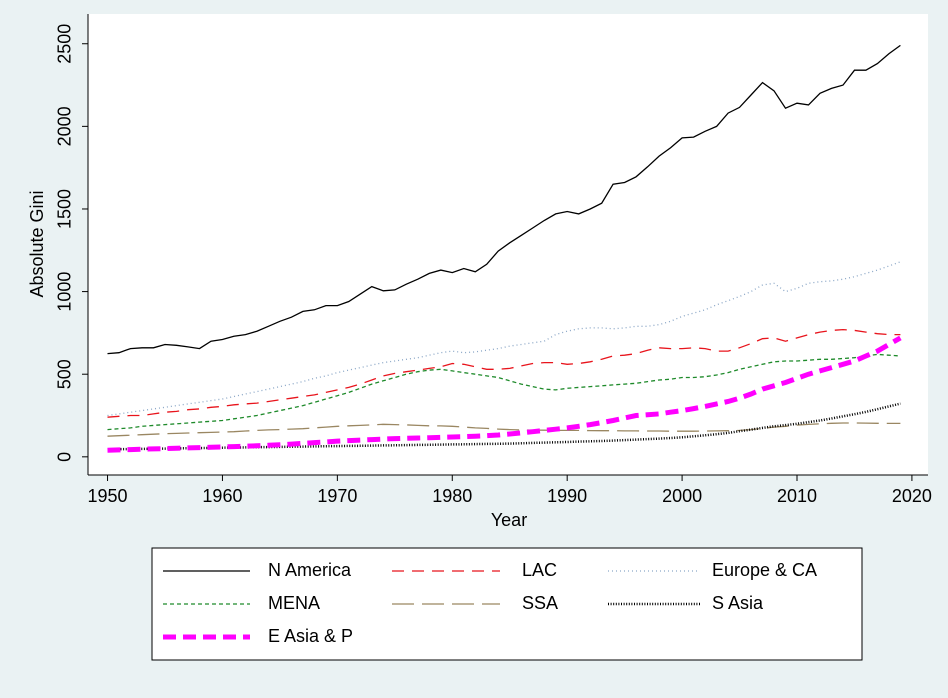  Describe the element at coordinates (65, 292) in the screenshot. I see `y-tick-label: 1000` at that location.